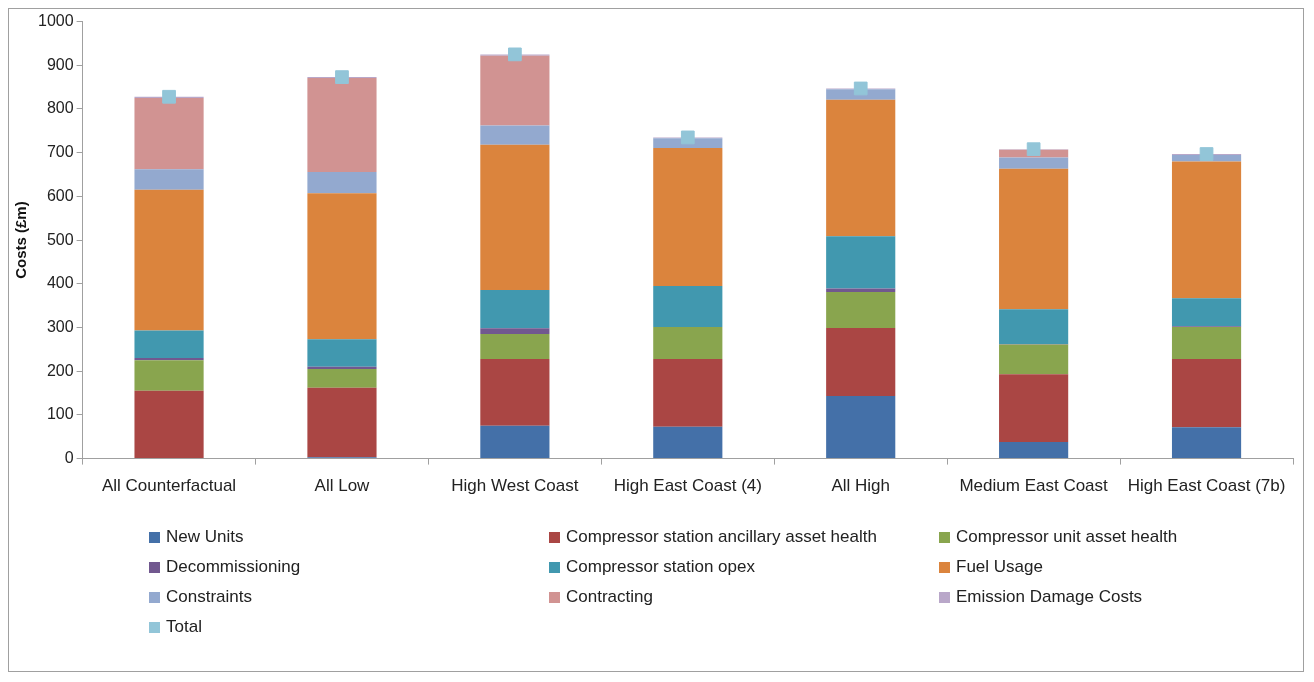 This screenshot has height=682, width=1314. I want to click on y-tick-label: 700, so click(60, 152).